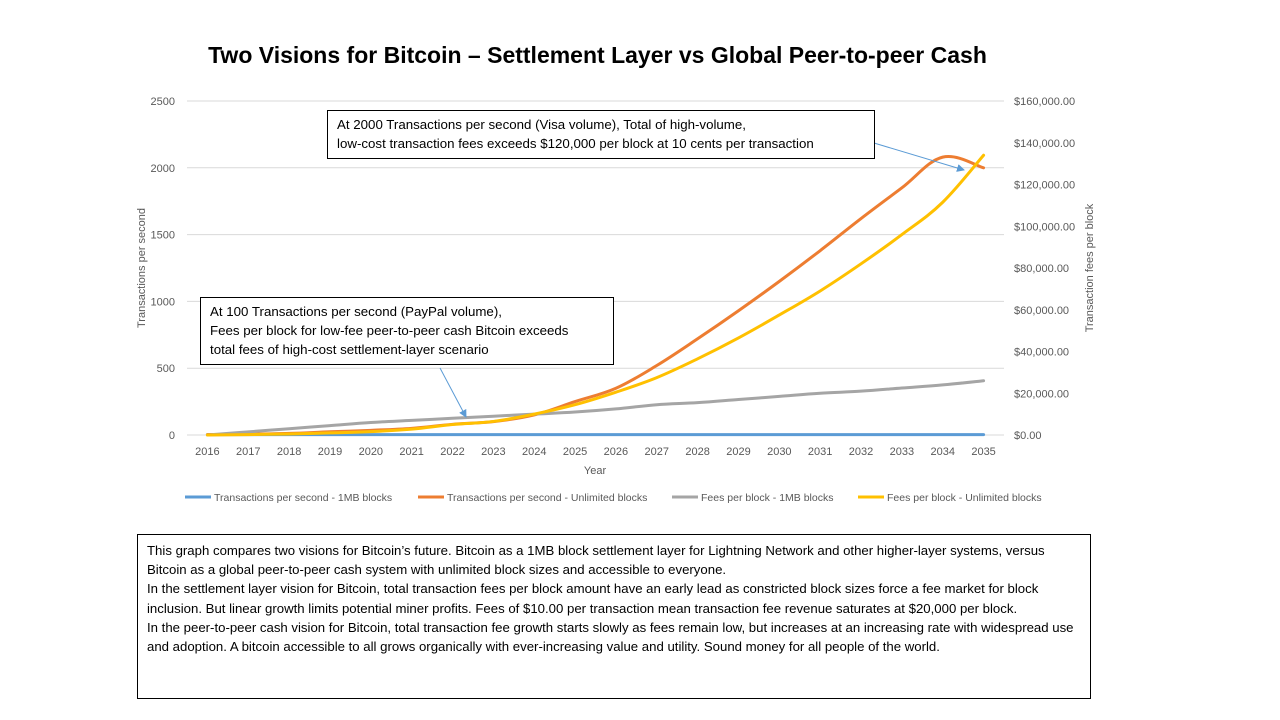 The image size is (1280, 720). Describe the element at coordinates (163, 302) in the screenshot. I see `y-tick-label: 1000` at that location.